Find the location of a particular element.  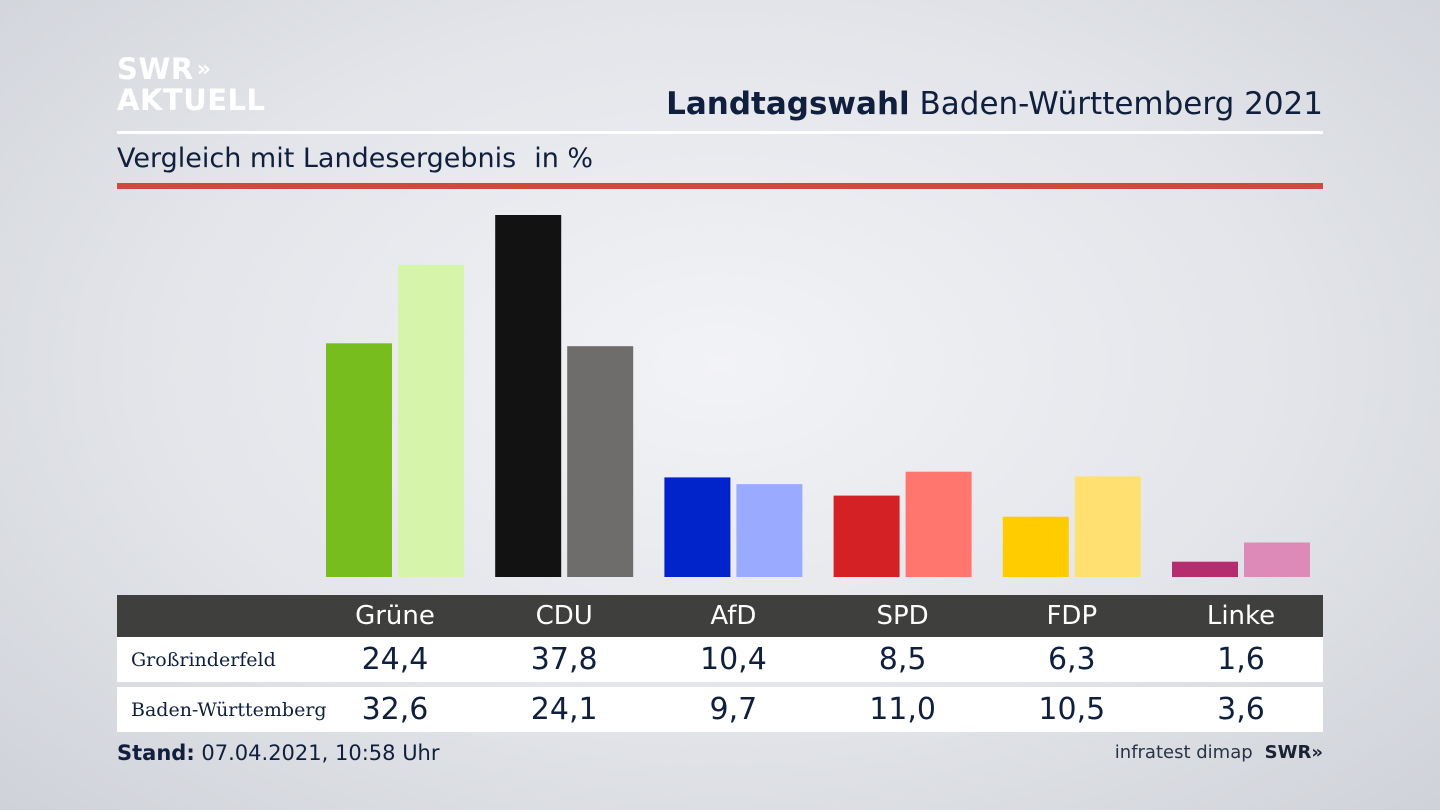

subtitle-unit: in % is located at coordinates (564, 158).